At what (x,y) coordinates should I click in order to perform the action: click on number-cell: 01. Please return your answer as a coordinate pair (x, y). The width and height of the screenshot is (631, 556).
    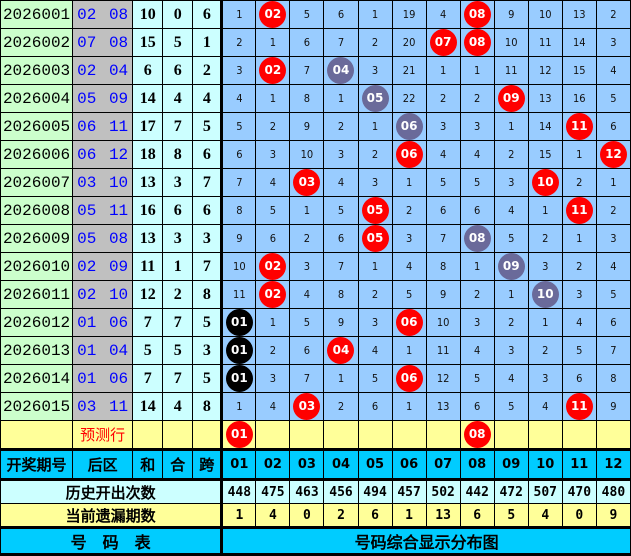
    Looking at the image, I should click on (238, 350).